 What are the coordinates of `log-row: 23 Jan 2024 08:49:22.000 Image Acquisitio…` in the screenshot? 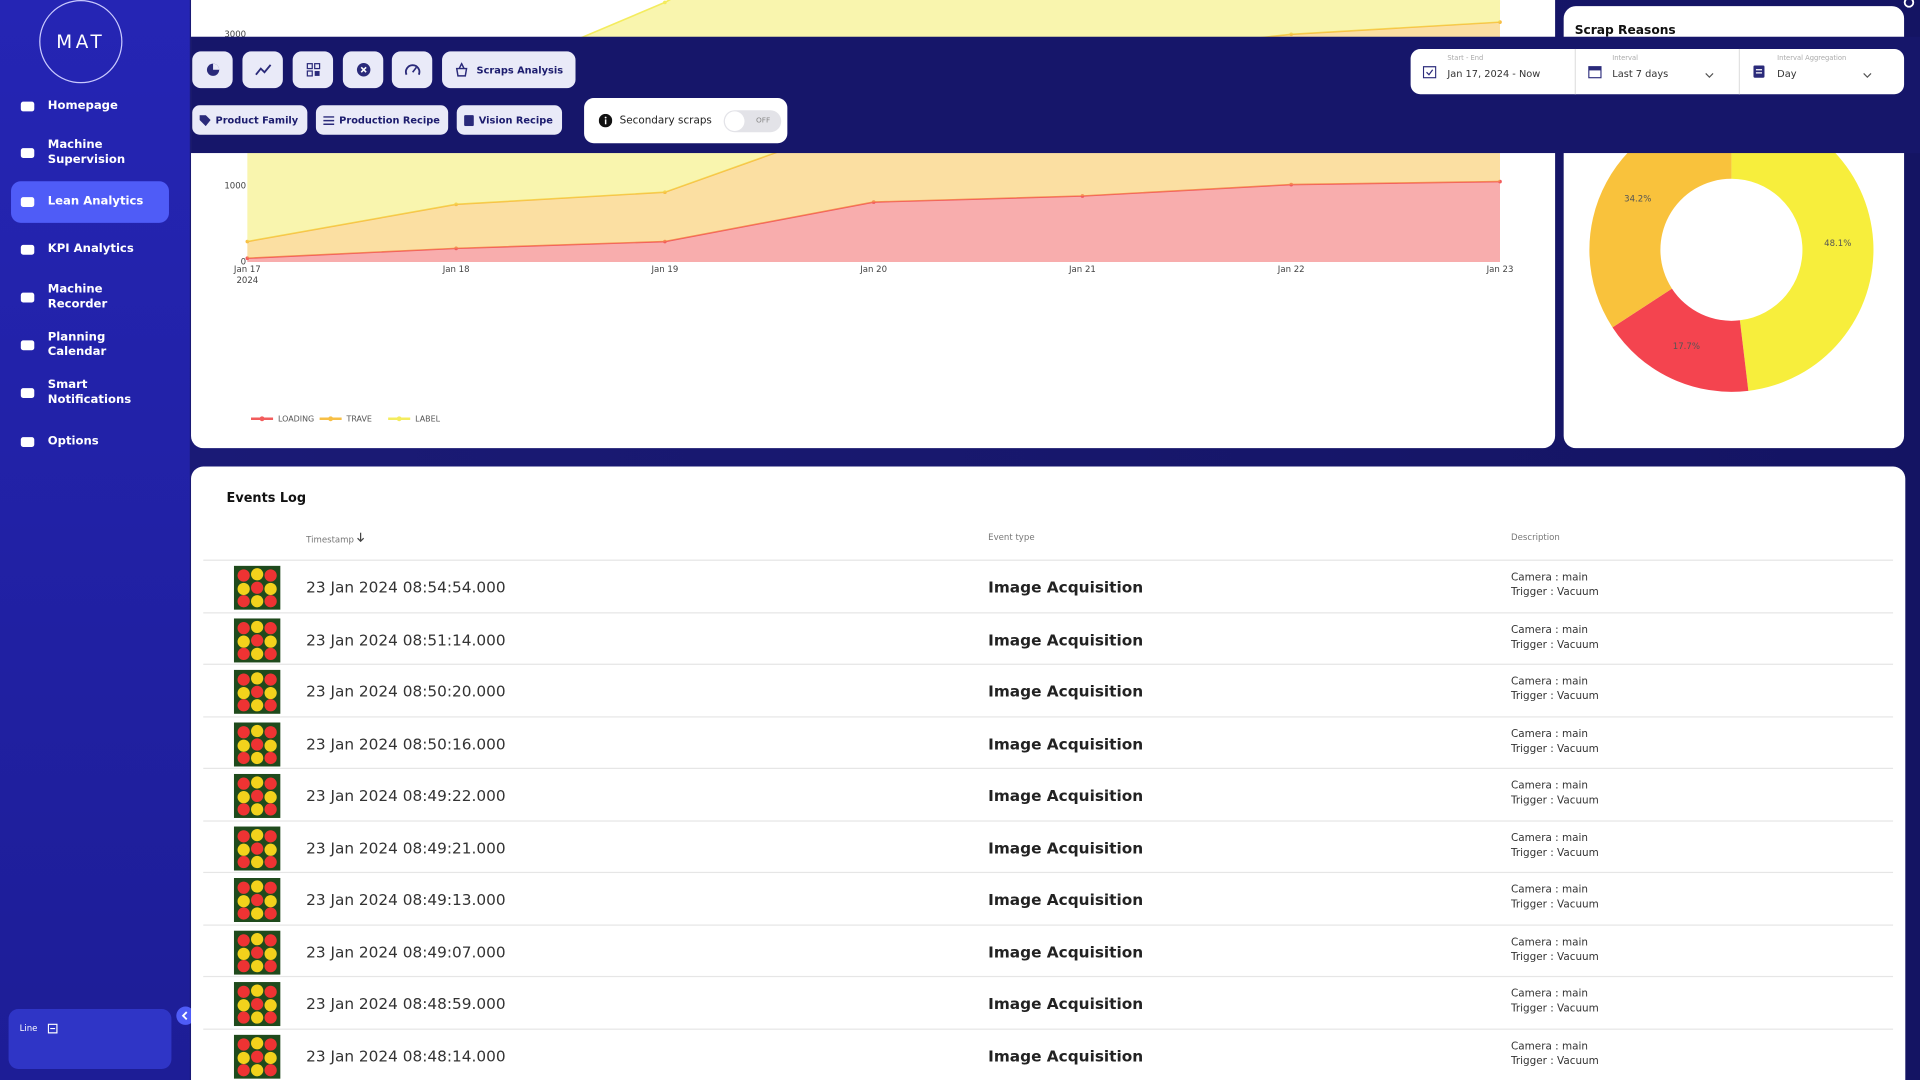 It's located at (1048, 794).